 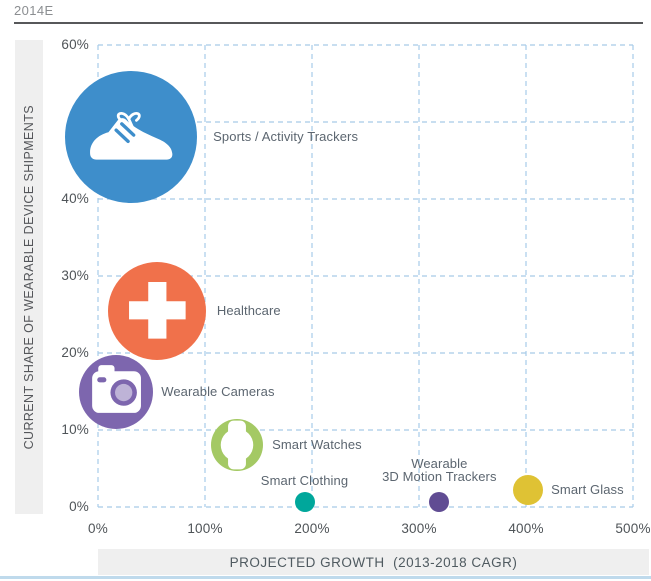 What do you see at coordinates (75, 352) in the screenshot?
I see `y-tick-label: 20%` at bounding box center [75, 352].